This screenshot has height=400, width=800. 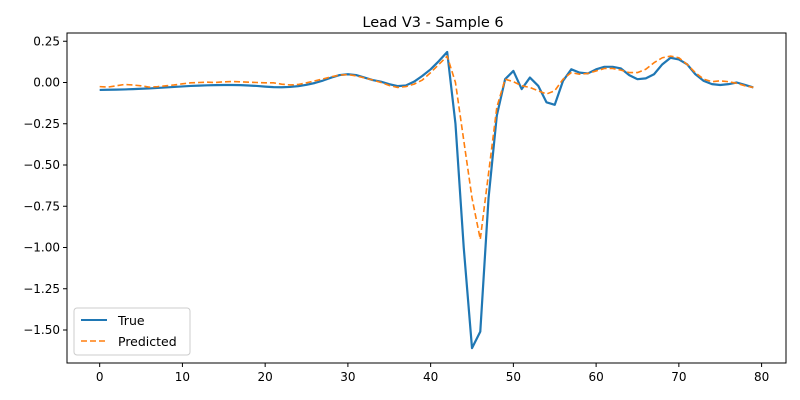 What do you see at coordinates (147, 341) in the screenshot?
I see `legend-label-predicted: Predicted` at bounding box center [147, 341].